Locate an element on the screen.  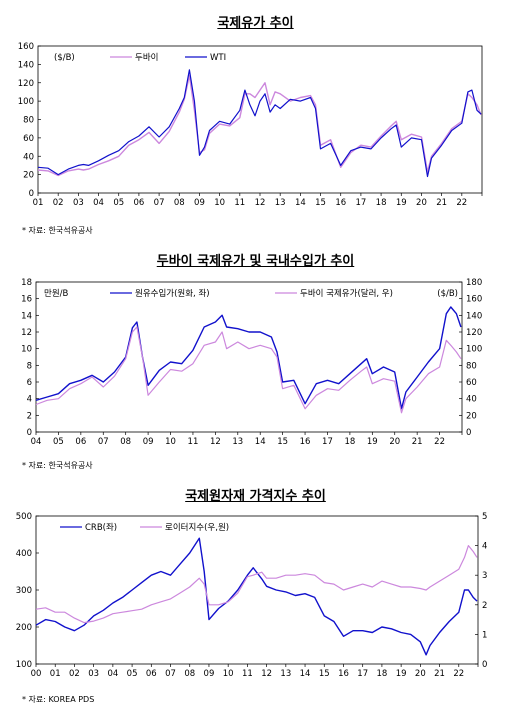
y-tick-label: 100 is located at coordinates (24, 665).